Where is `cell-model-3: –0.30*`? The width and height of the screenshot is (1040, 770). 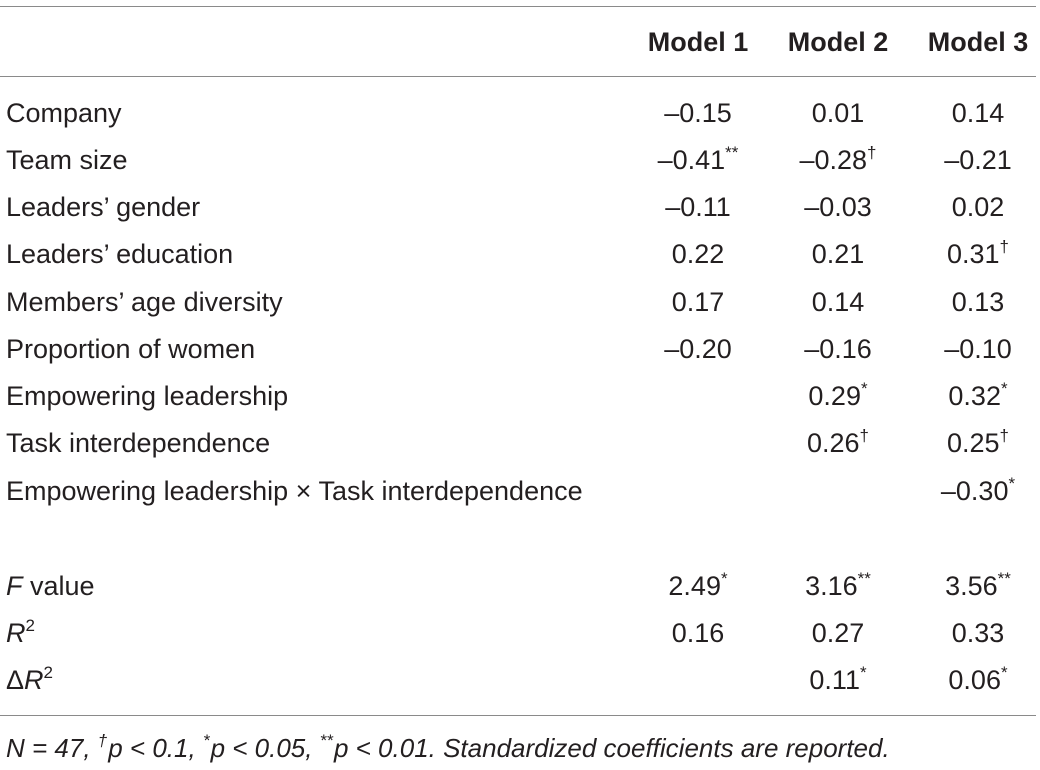
cell-model-3: –0.30* is located at coordinates (978, 490).